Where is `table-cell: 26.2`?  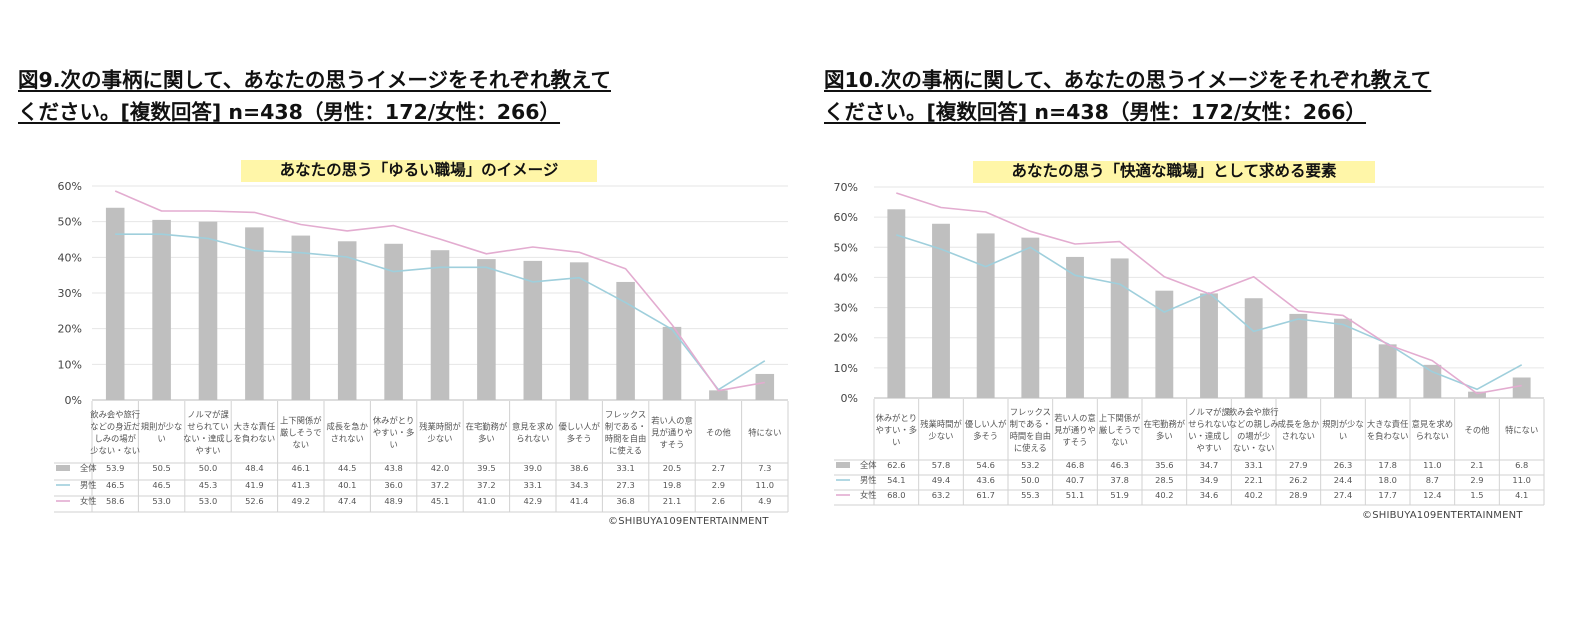
table-cell: 26.2 is located at coordinates (1298, 480).